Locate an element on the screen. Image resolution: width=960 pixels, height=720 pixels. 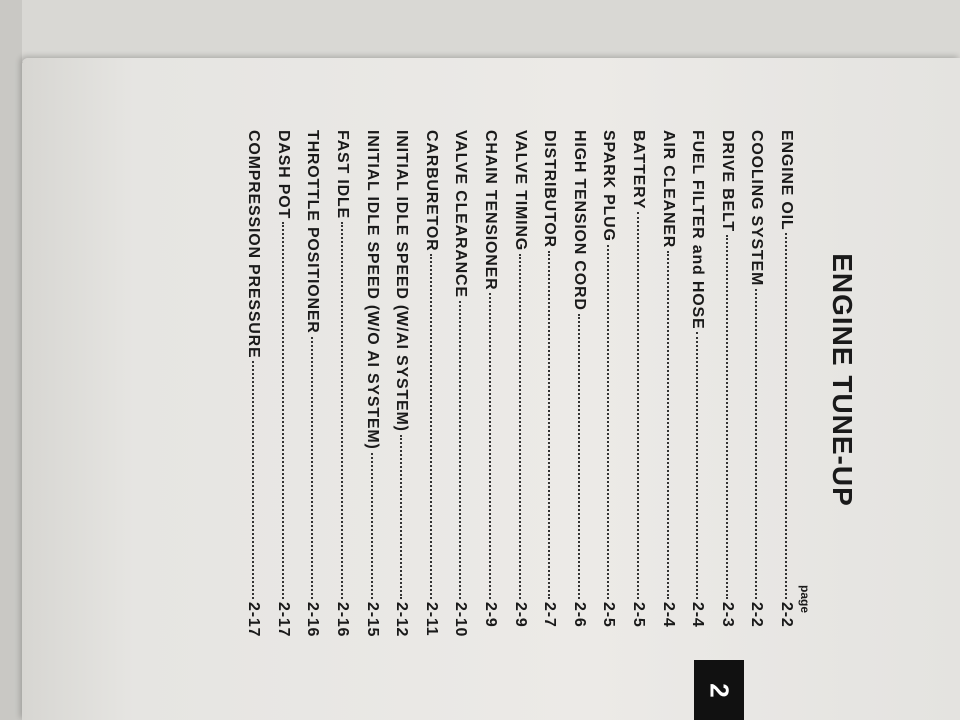
toc-entry: FAST IDLE 2-16 is located at coordinates (337, 390).